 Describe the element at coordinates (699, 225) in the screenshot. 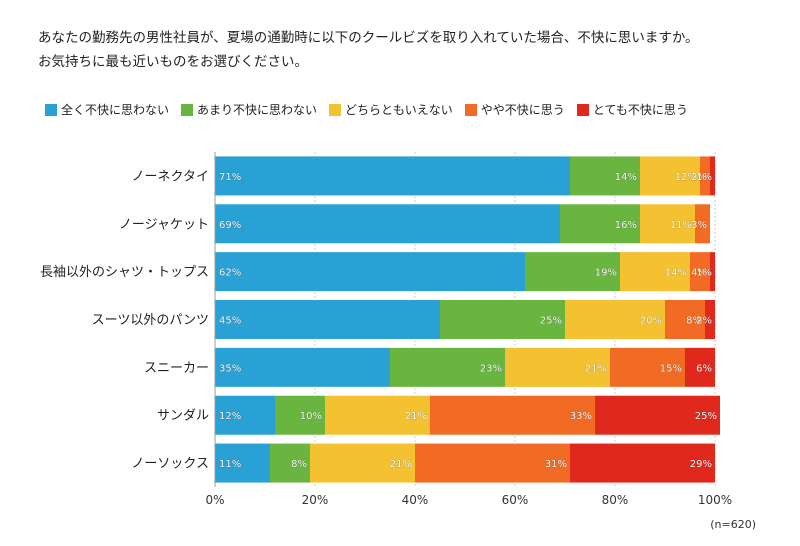

I see `data-label: 3%` at that location.